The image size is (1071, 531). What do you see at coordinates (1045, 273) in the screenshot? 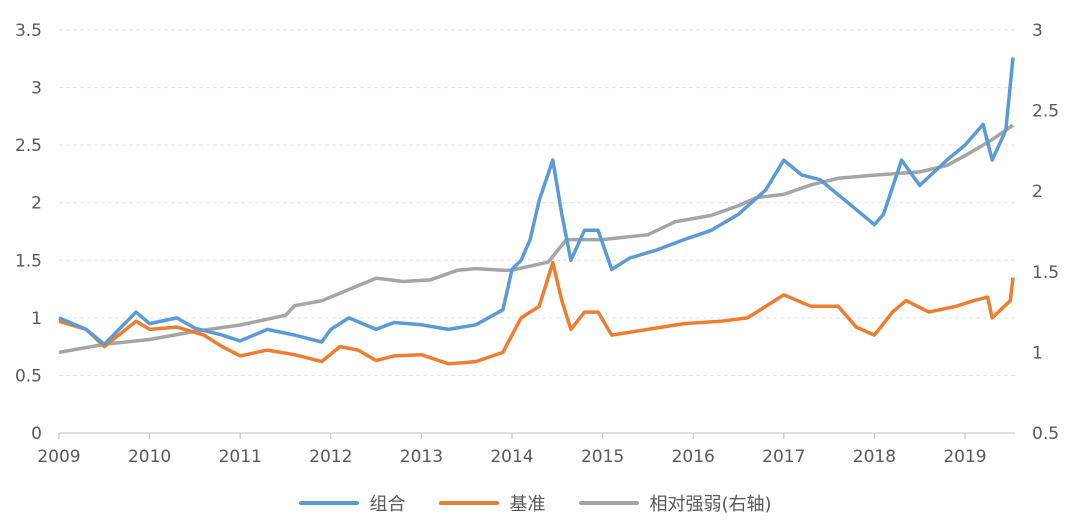
I see `right-tick-label: 1.5` at bounding box center [1045, 273].